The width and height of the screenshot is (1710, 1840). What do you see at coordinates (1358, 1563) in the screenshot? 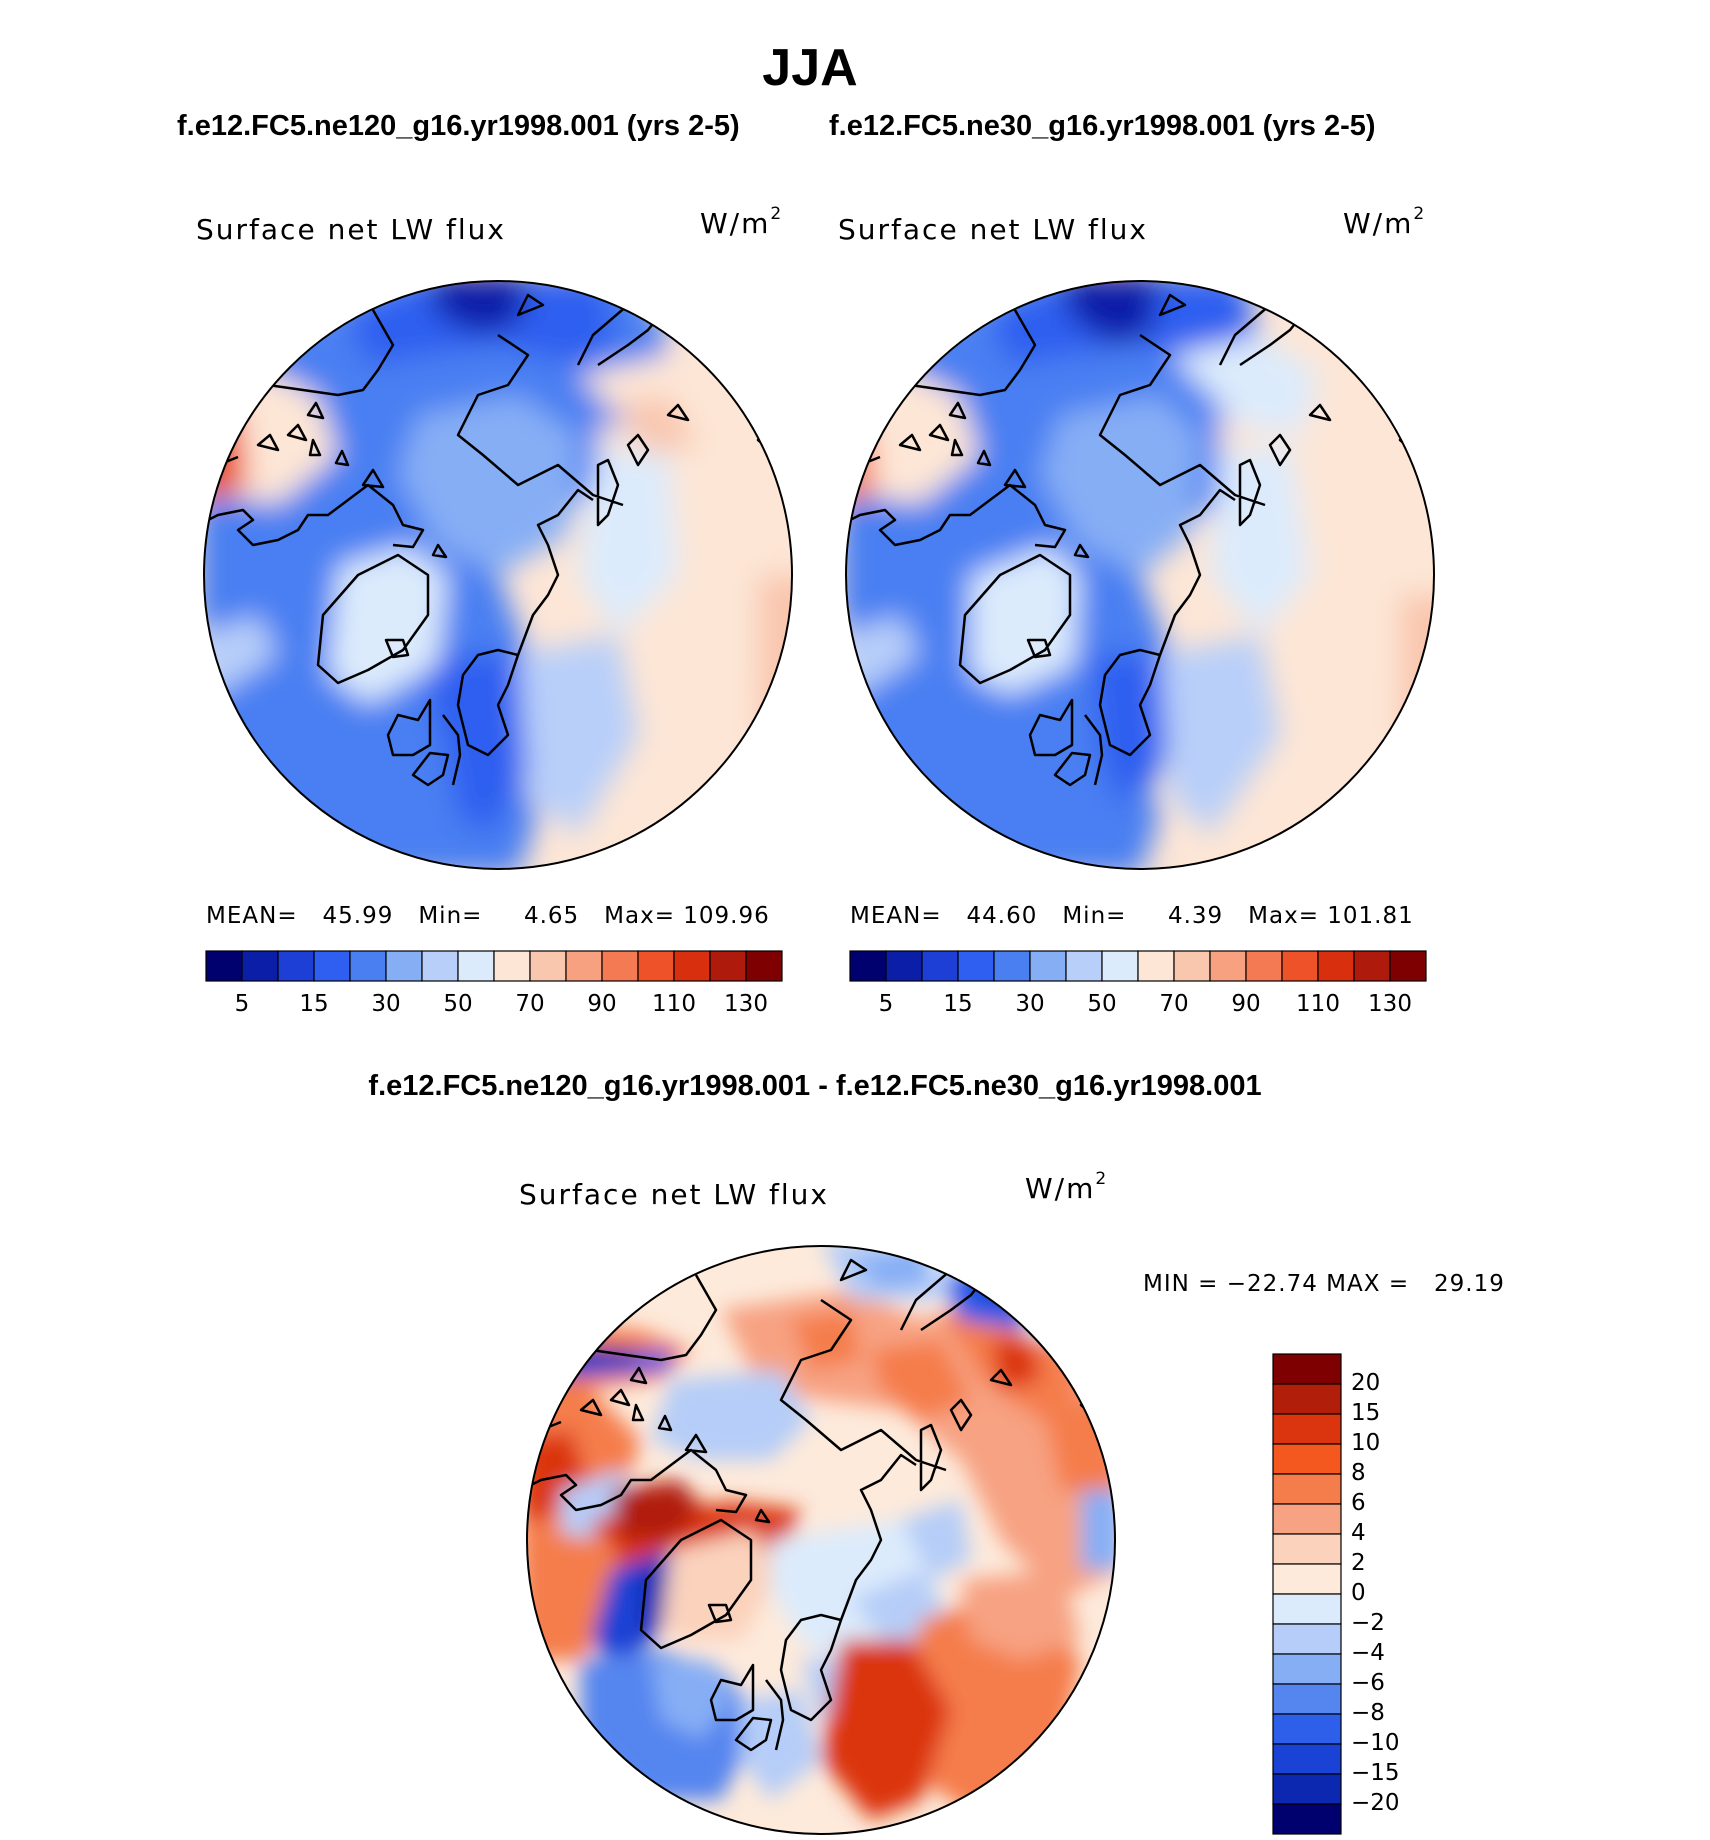
I see `colorbar-diff-tick: 2` at bounding box center [1358, 1563].